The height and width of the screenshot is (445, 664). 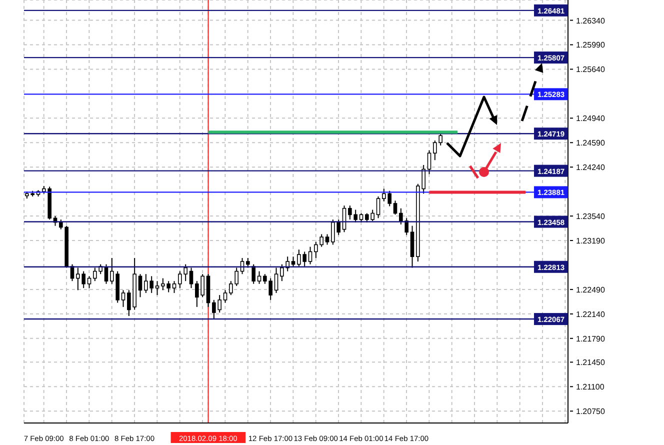 I want to click on y-tick-label: 1.22490, so click(x=591, y=289).